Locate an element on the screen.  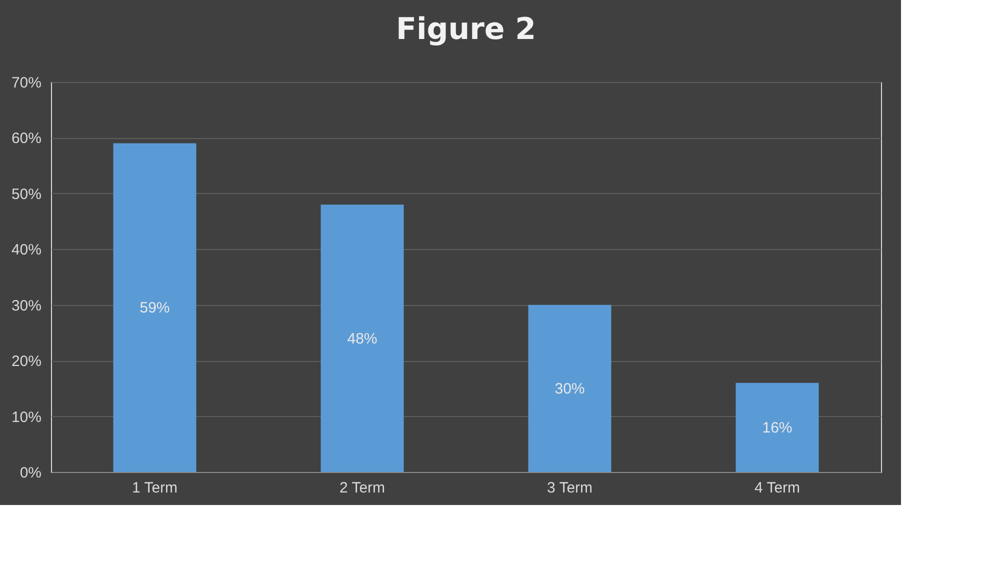
y-tick-label: 40% is located at coordinates (26, 250).